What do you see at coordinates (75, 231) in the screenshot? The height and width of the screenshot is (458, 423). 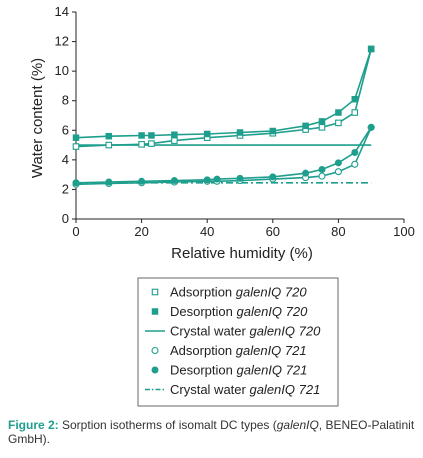 I see `x-tick-label: 0` at bounding box center [75, 231].